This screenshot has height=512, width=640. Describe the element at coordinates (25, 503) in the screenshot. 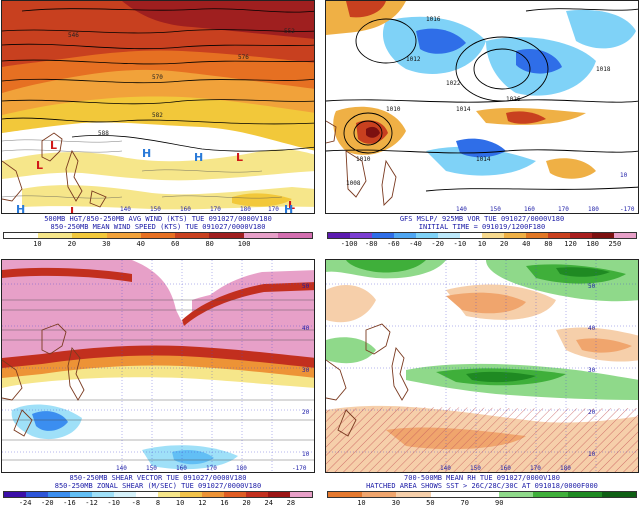

I see `colorbar-tick-label: -24` at that location.